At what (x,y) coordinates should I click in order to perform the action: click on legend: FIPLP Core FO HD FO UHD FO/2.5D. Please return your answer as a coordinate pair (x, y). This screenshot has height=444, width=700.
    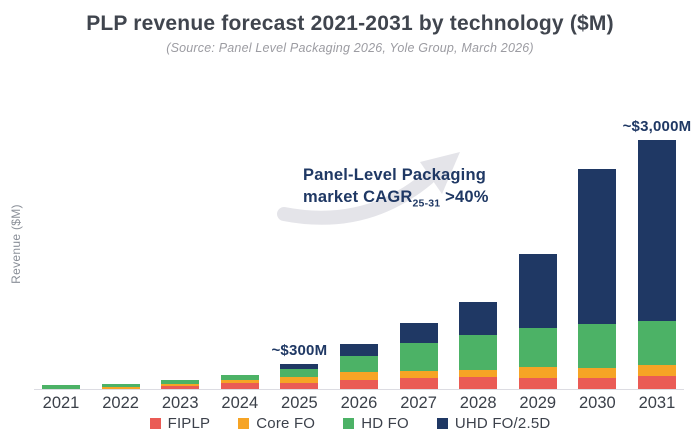
    Looking at the image, I should click on (350, 423).